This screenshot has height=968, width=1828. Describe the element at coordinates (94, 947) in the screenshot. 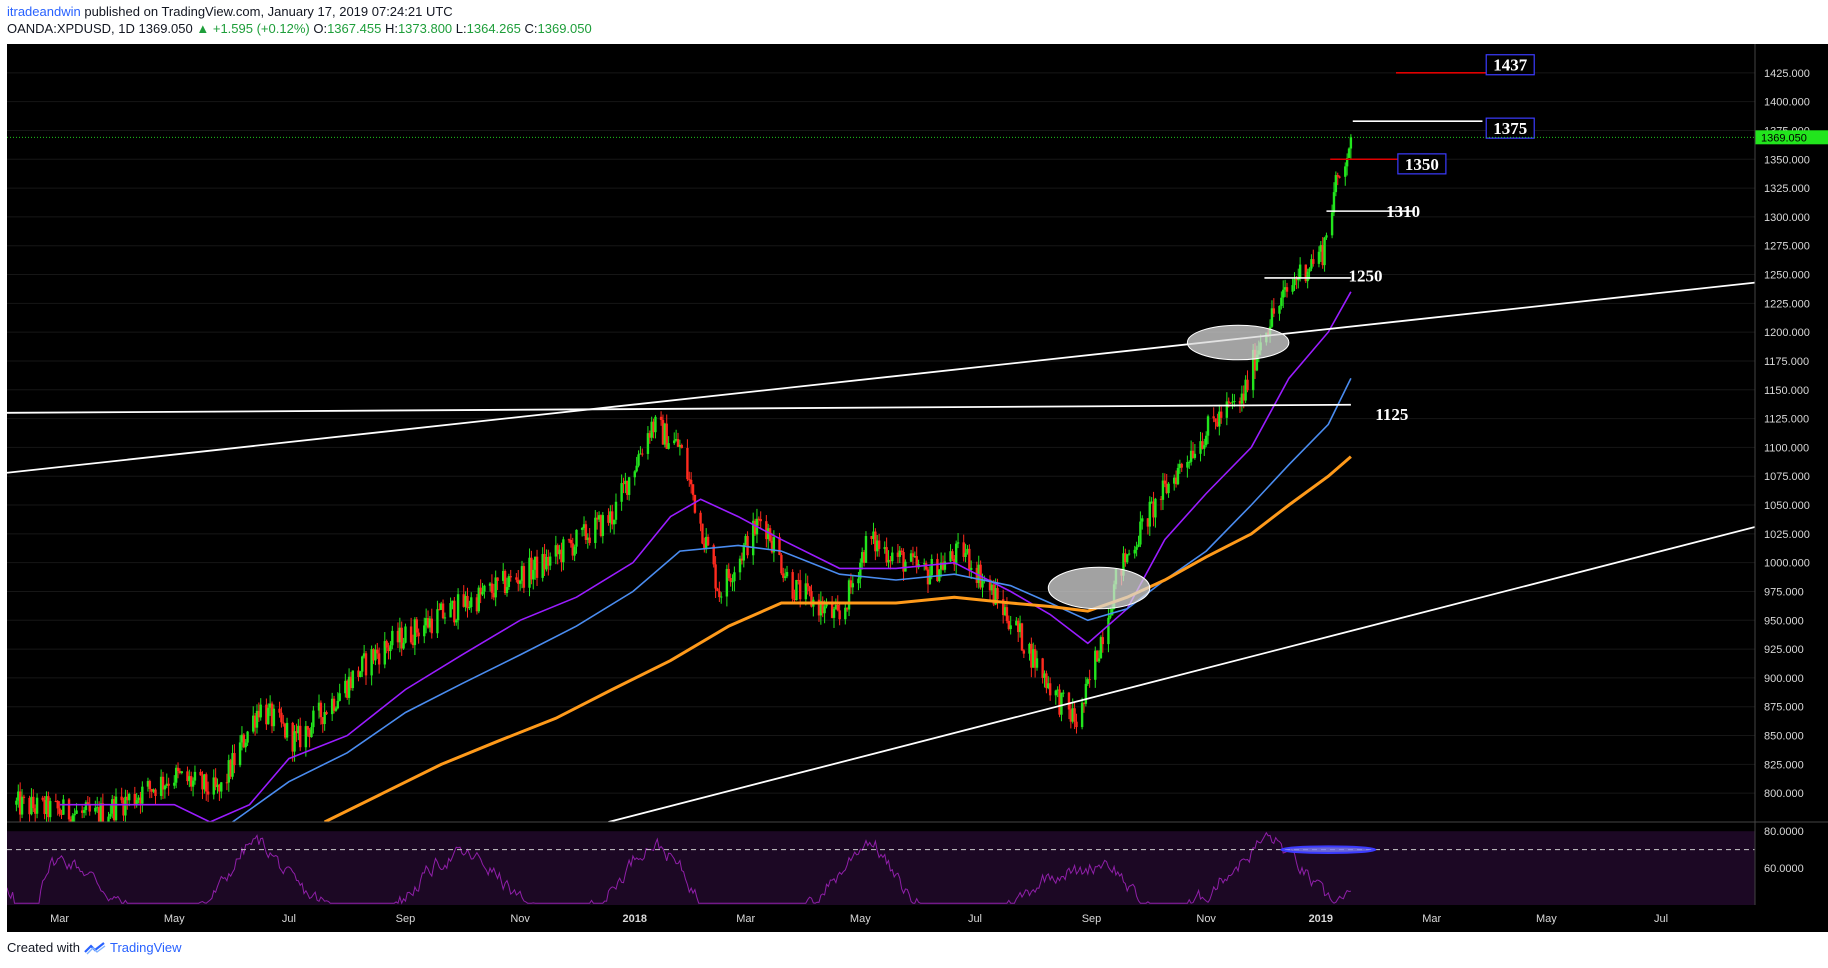

I see `footer: Created with TradingView` at that location.